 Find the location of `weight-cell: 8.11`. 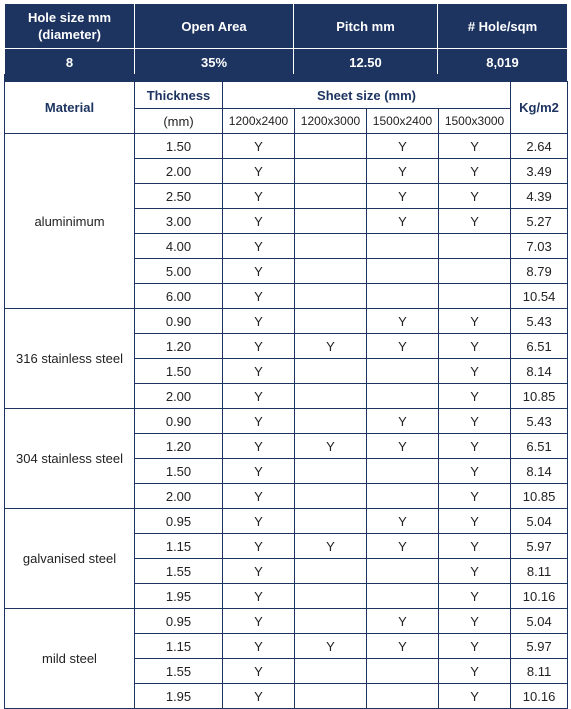

weight-cell: 8.11 is located at coordinates (539, 571).